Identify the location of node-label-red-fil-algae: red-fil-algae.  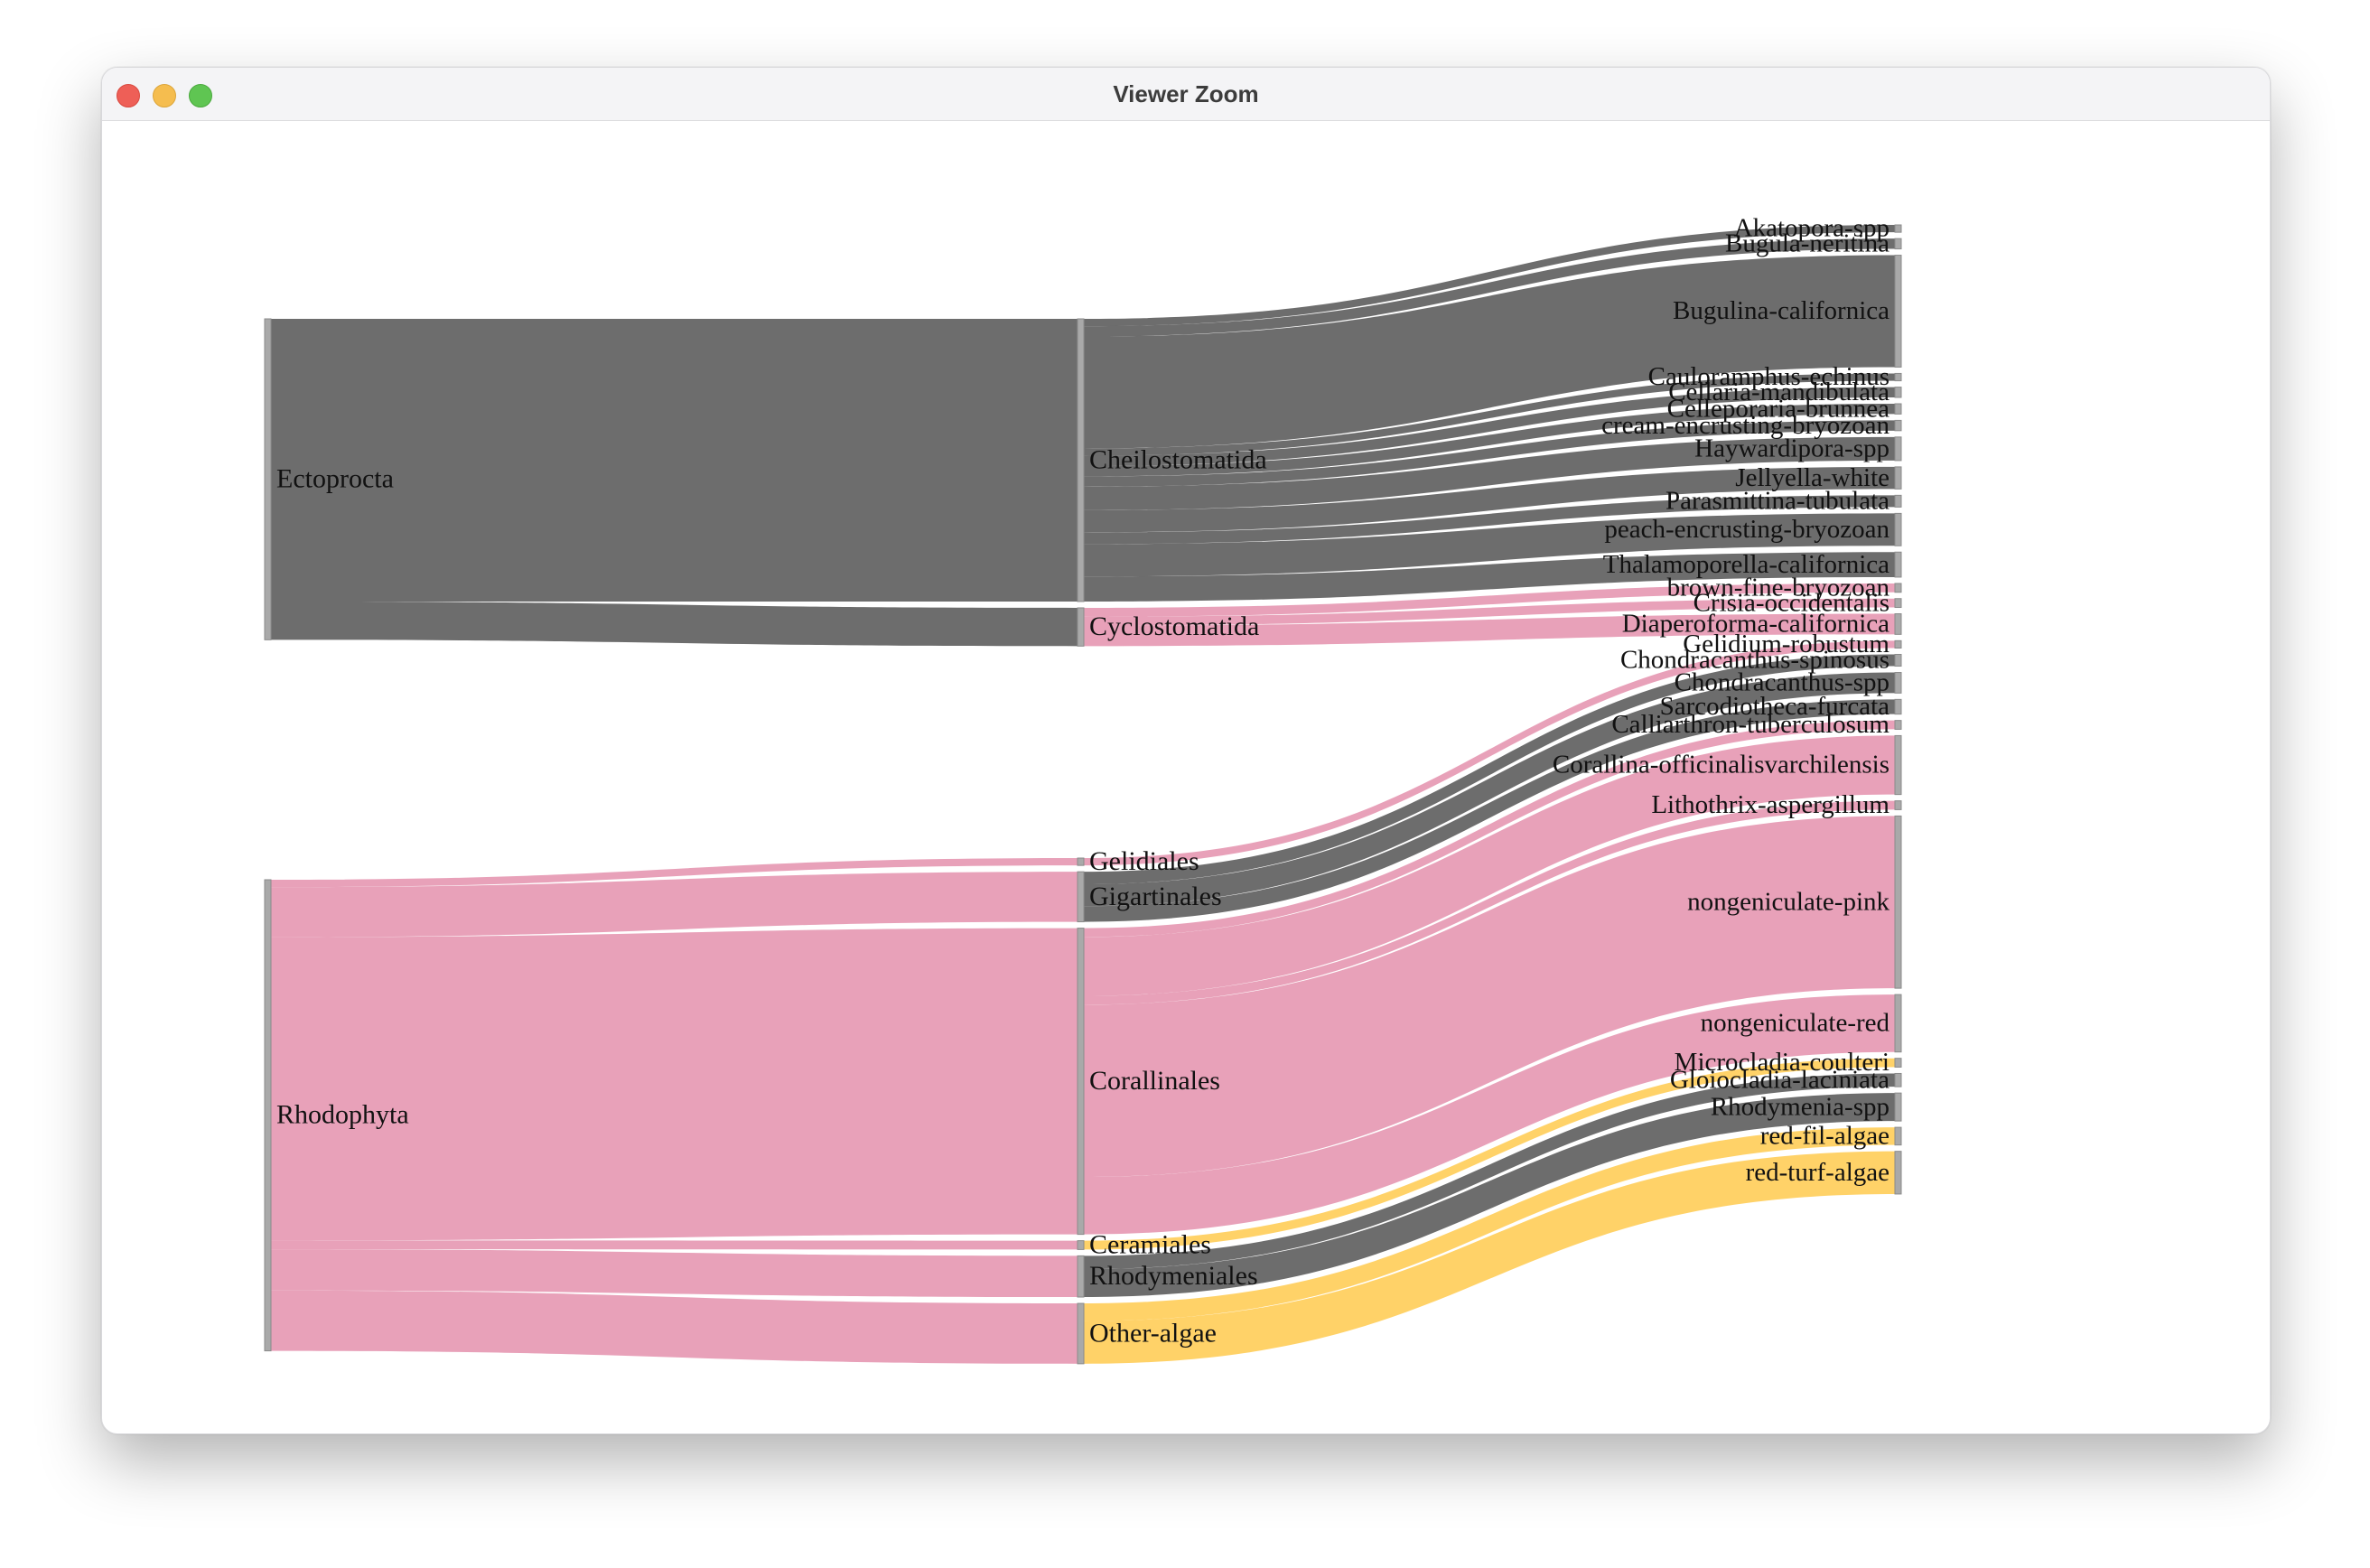
(1824, 1136).